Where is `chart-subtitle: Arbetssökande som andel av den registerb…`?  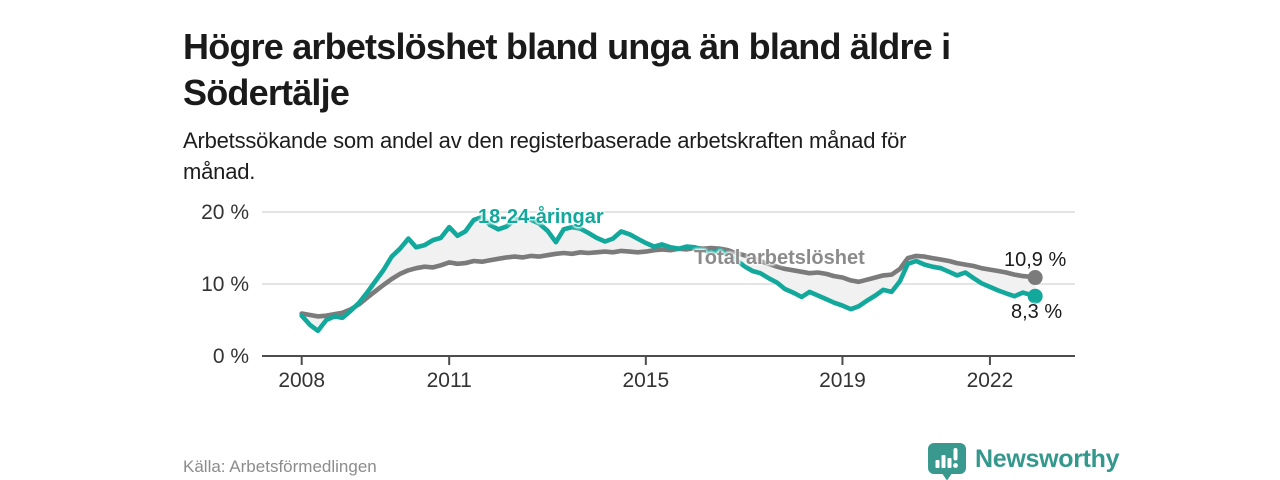
chart-subtitle: Arbetssökande som andel av den registerb… is located at coordinates (633, 156).